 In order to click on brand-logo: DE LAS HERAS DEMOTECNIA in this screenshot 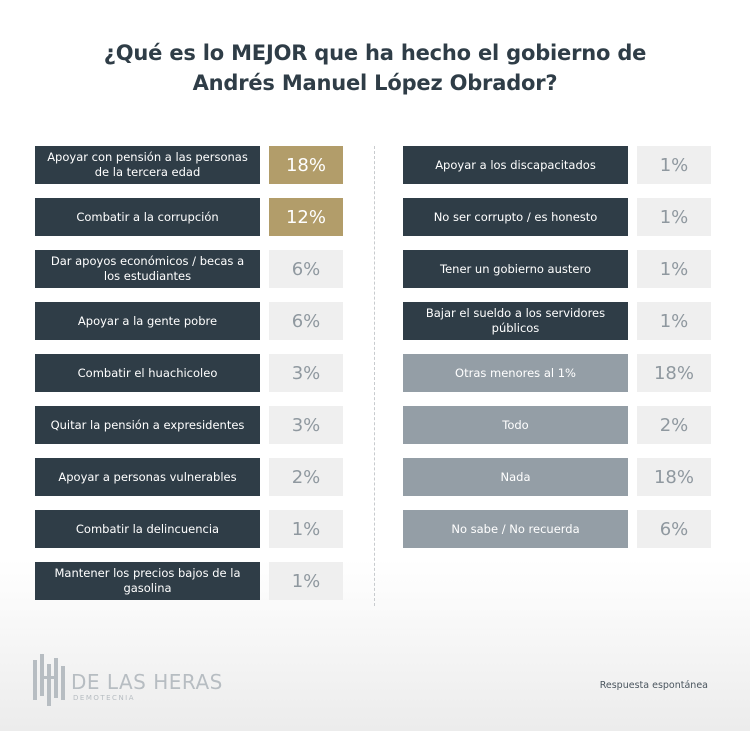, I will do `click(127, 682)`.